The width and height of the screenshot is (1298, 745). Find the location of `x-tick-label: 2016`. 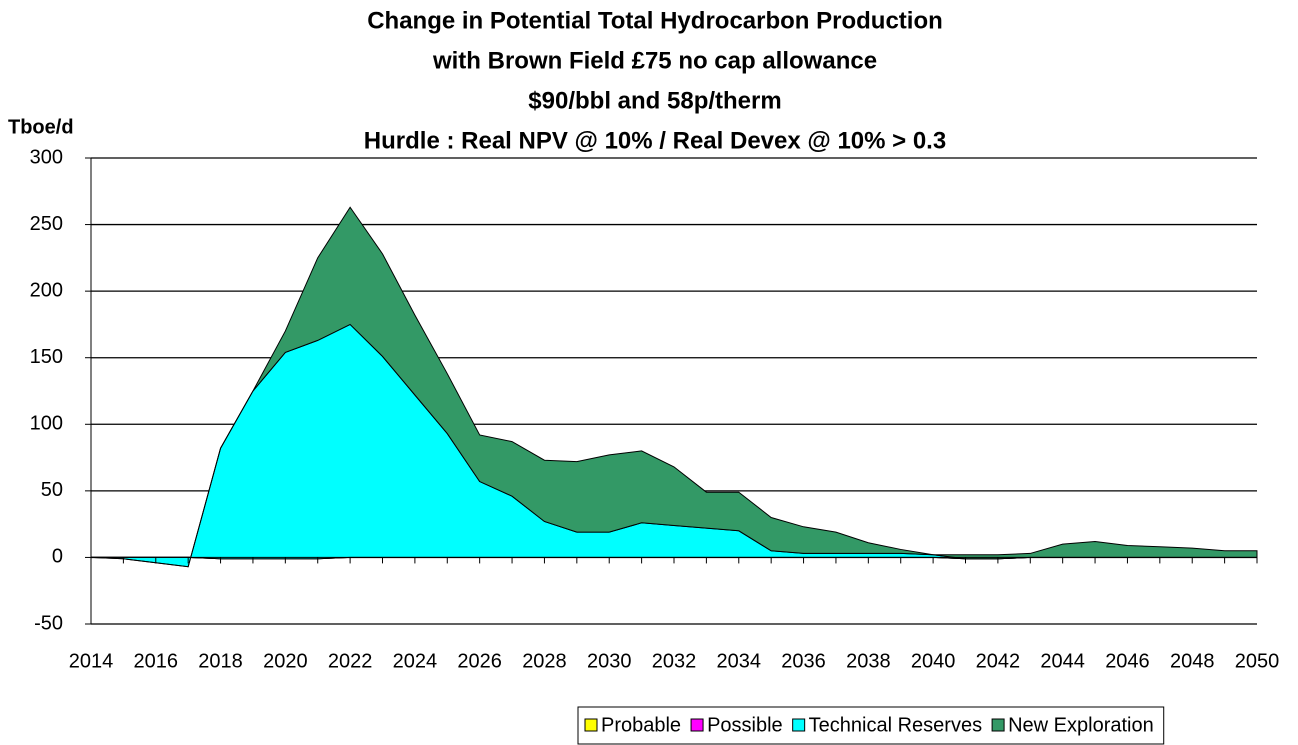

x-tick-label: 2016 is located at coordinates (156, 661).